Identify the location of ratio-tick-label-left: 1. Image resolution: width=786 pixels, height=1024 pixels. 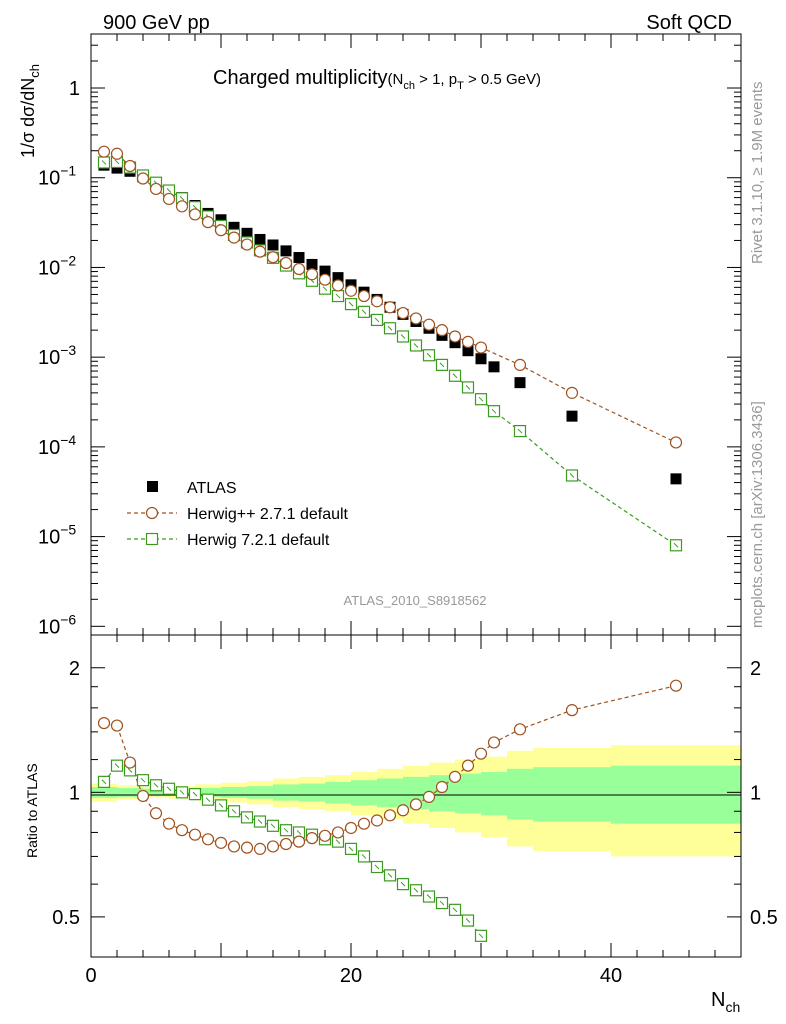
(74, 793).